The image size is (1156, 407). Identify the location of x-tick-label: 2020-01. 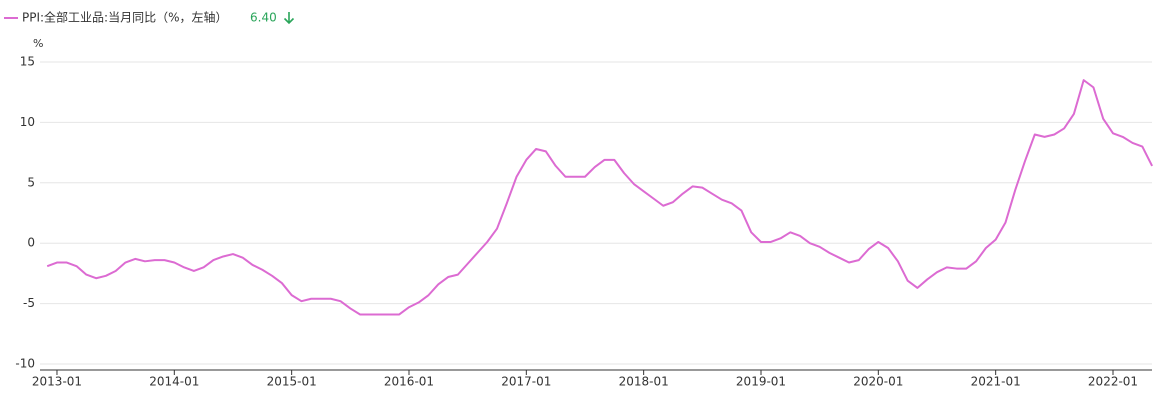
(878, 382).